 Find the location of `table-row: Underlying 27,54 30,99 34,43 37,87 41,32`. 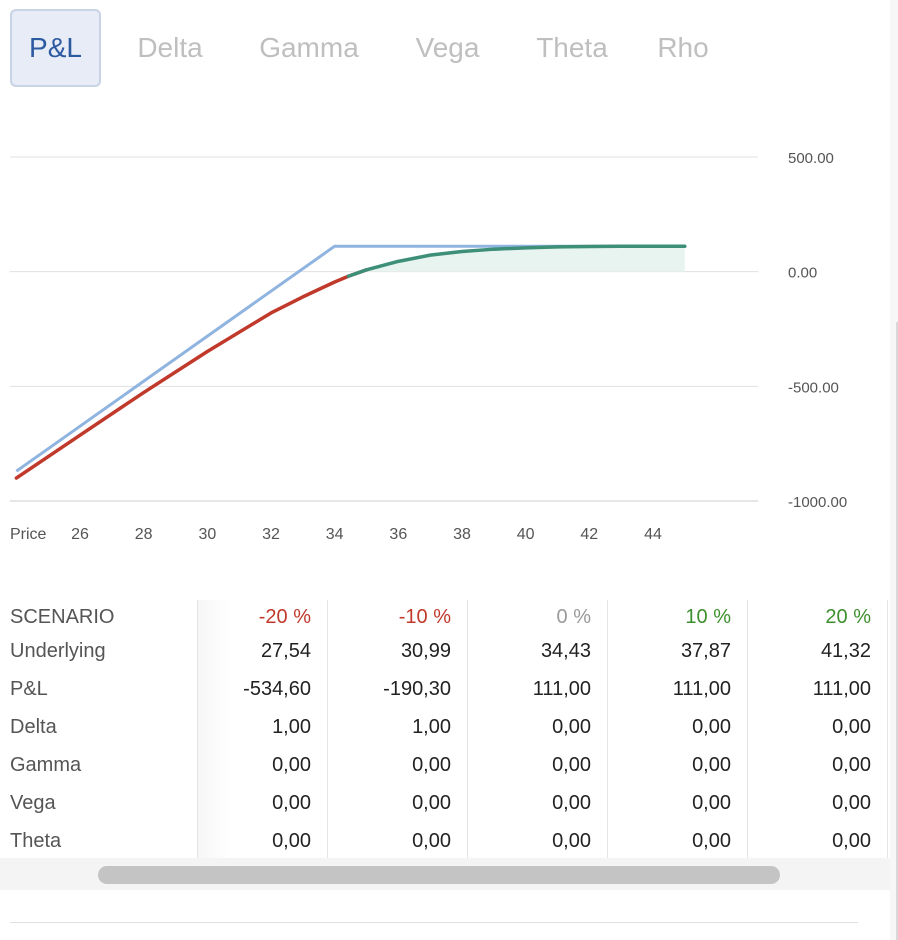

table-row: Underlying 27,54 30,99 34,43 37,87 41,32 is located at coordinates (445, 653).